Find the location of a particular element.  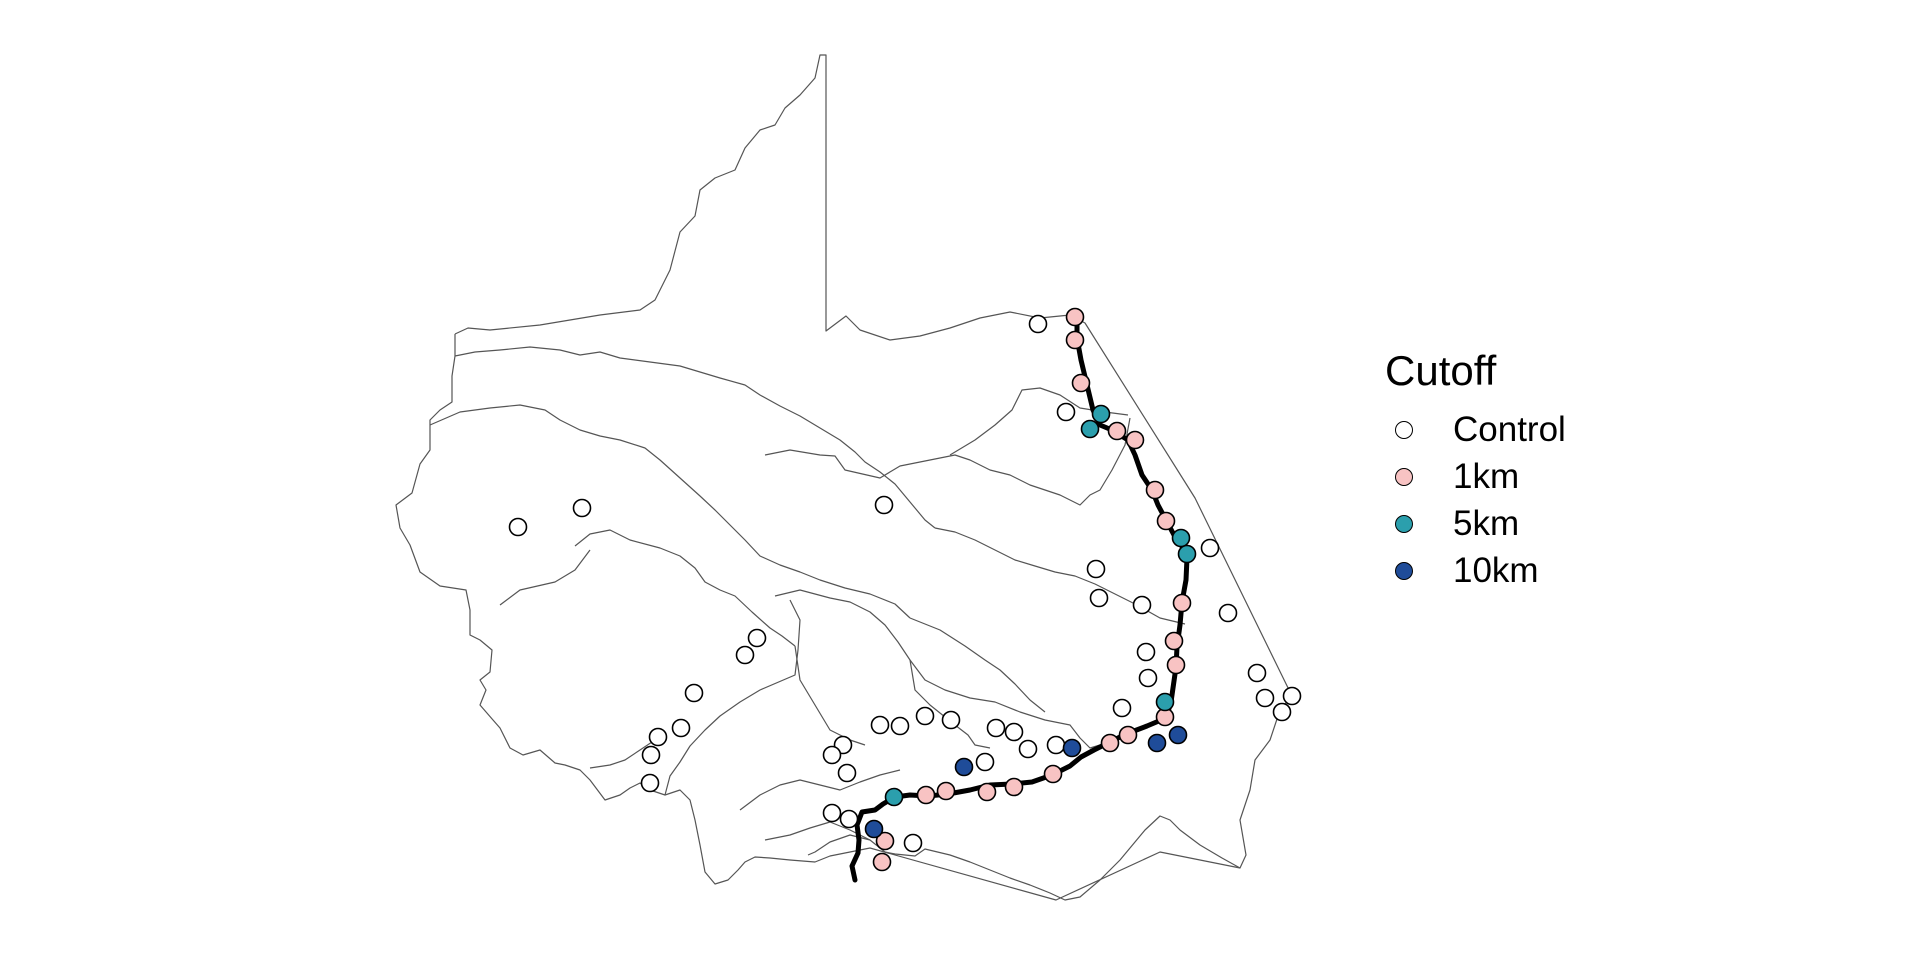

legend-dot-control is located at coordinates (1404, 429).